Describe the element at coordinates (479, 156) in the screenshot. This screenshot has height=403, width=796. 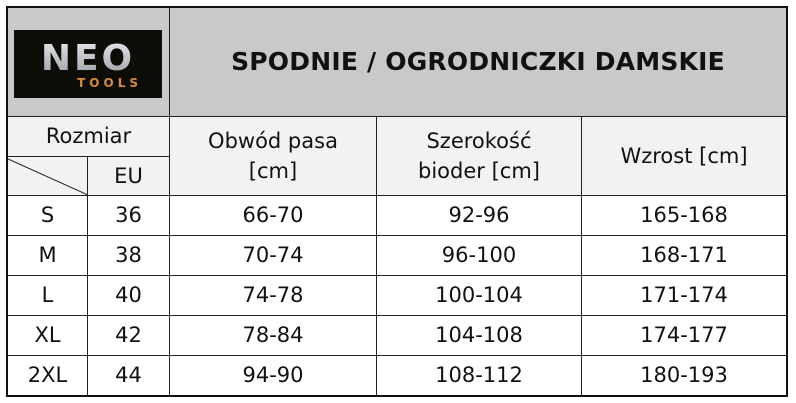
I see `header-hips: Szerokość bioder [cm]` at that location.